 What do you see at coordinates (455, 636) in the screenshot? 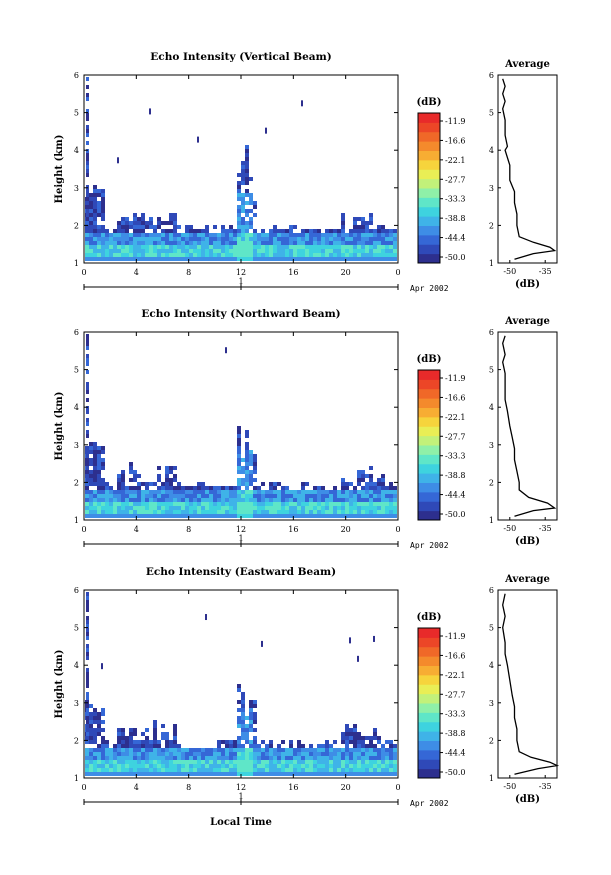
I see `colorbar-label: -11.9` at bounding box center [455, 636].